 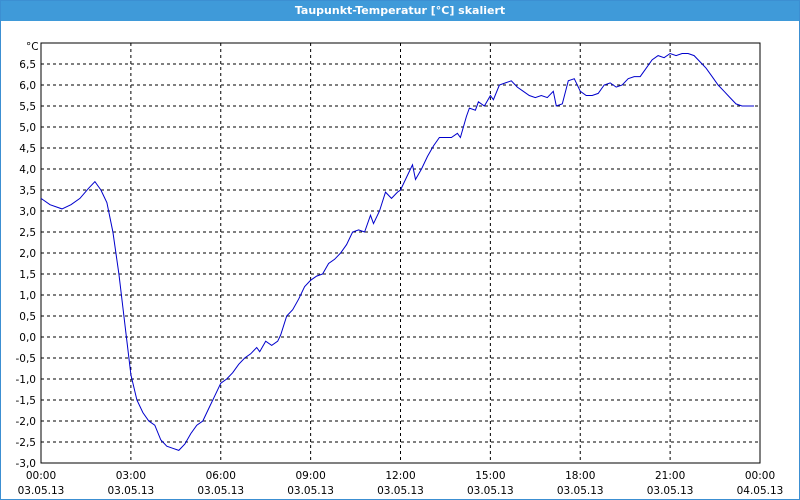 What do you see at coordinates (27, 107) in the screenshot?
I see `y-tick-label: 5,5` at bounding box center [27, 107].